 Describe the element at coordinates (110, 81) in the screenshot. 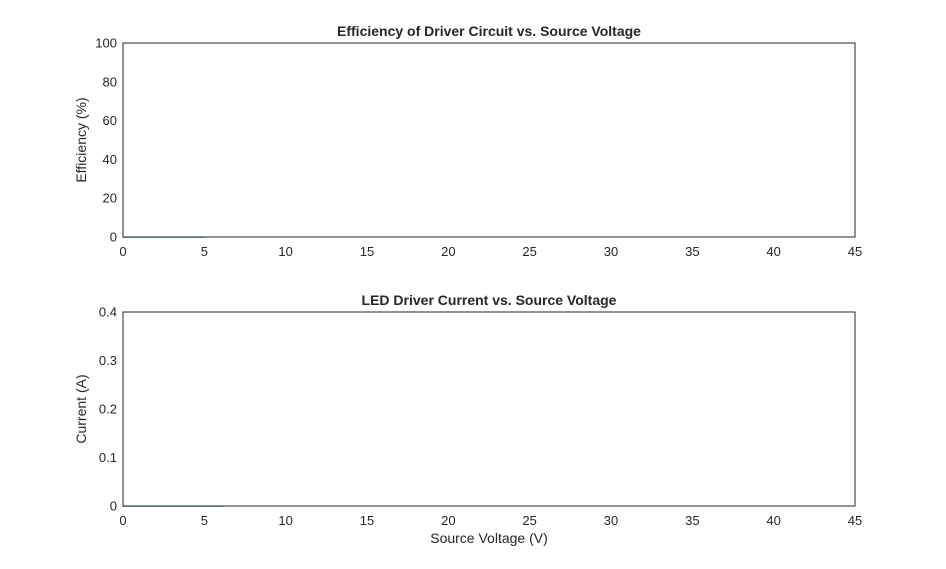

I see `y-tick-label: 80` at that location.